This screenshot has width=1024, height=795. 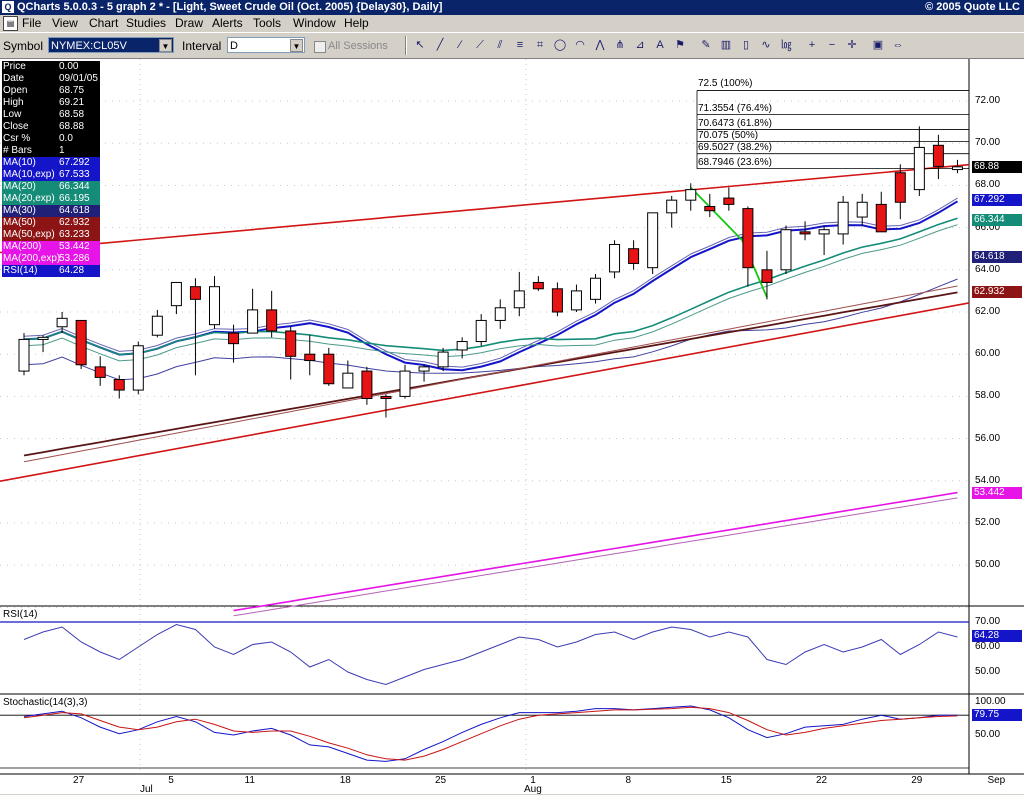 I want to click on price-tick-label: 72.00, so click(x=988, y=100).